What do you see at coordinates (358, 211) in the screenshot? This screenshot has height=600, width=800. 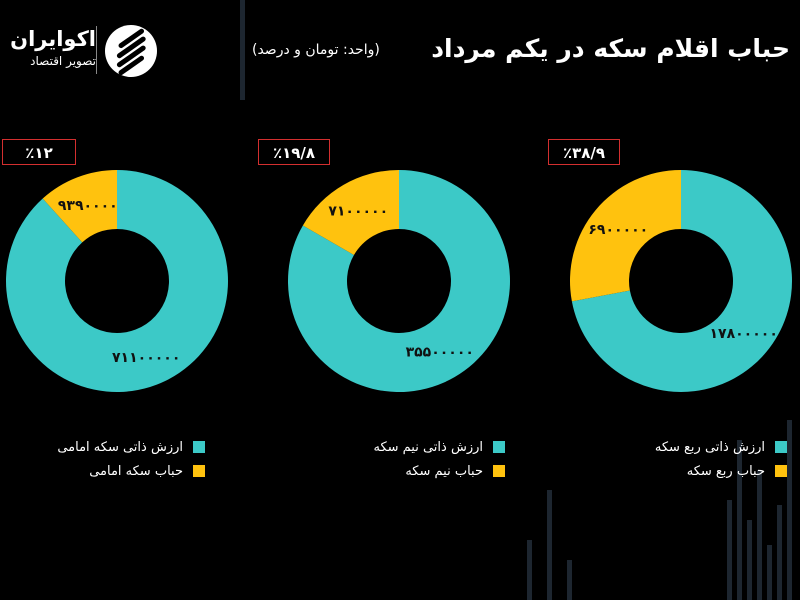 I see `data-label-bubble: ۷۱۰۰۰۰۰` at bounding box center [358, 211].